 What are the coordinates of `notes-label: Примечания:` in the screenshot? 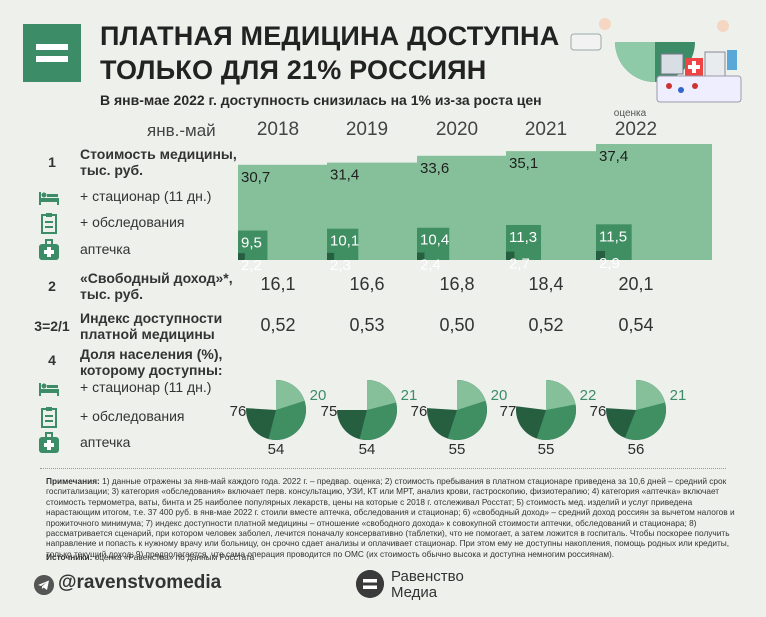 It's located at (73, 481).